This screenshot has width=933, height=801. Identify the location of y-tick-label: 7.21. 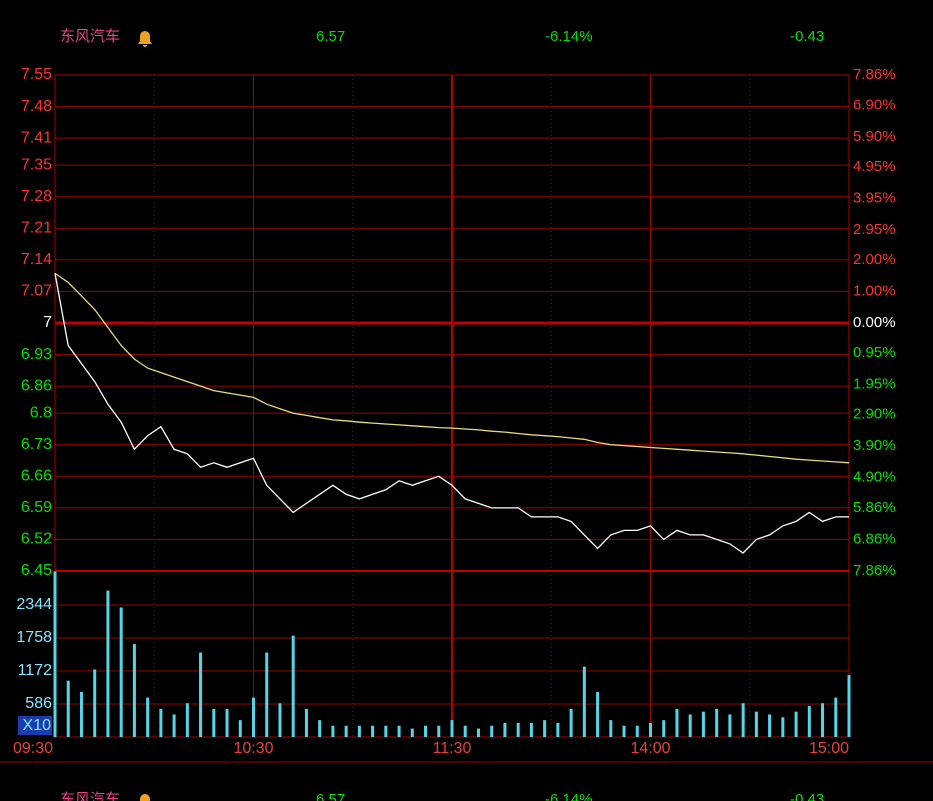
(36, 228).